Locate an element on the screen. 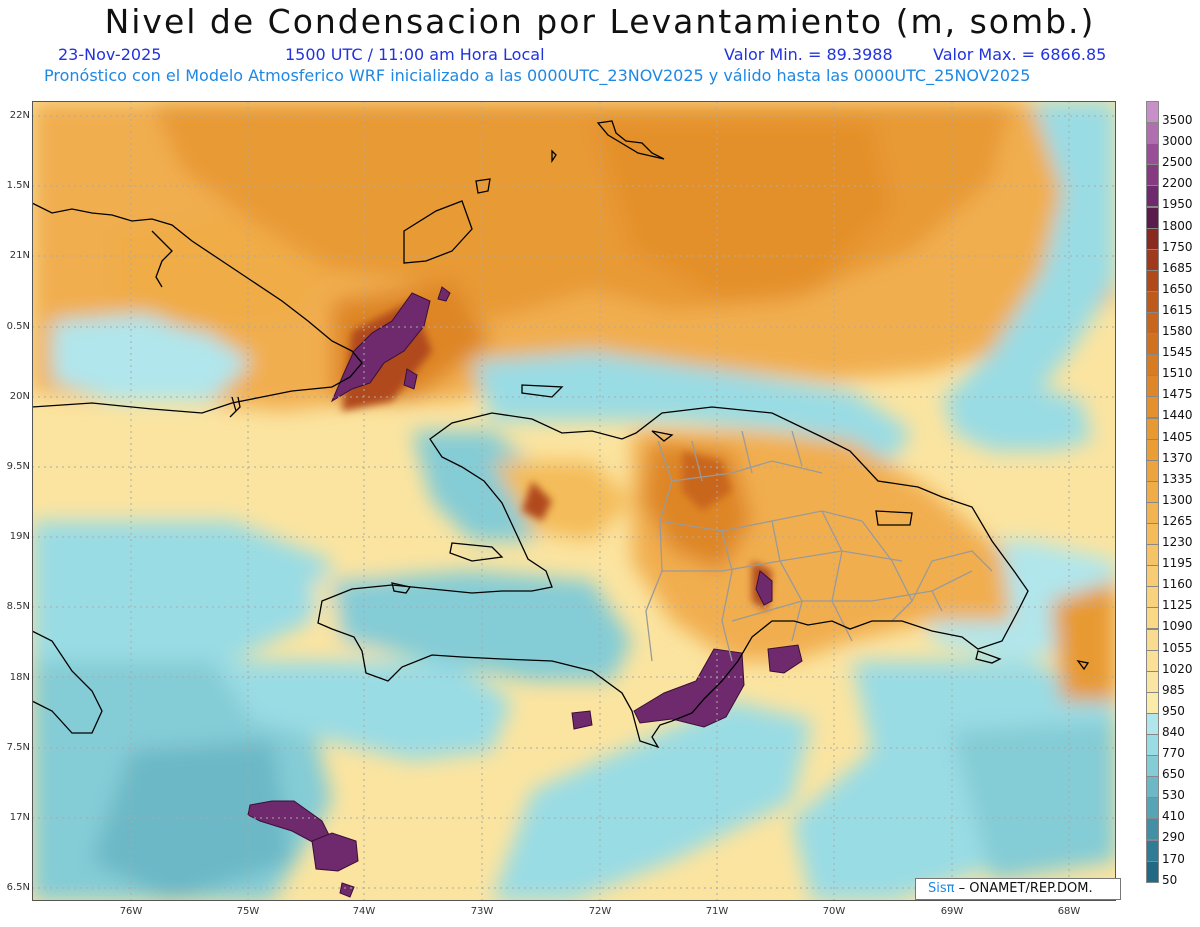  colorbar-label: 530 is located at coordinates (1173, 795).